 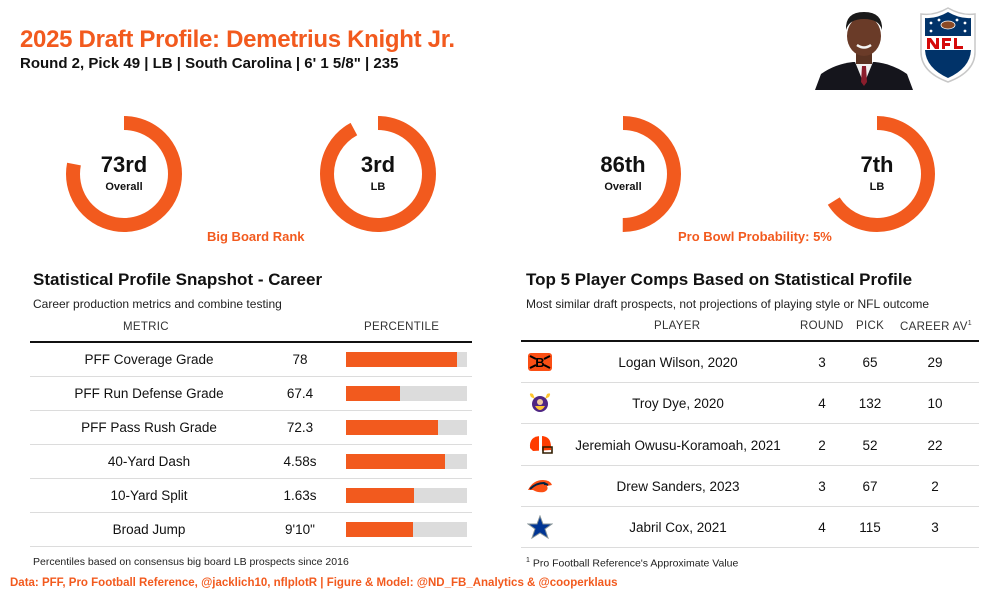 I want to click on metric-name: PFF Run Defense Grade, so click(x=149, y=393).